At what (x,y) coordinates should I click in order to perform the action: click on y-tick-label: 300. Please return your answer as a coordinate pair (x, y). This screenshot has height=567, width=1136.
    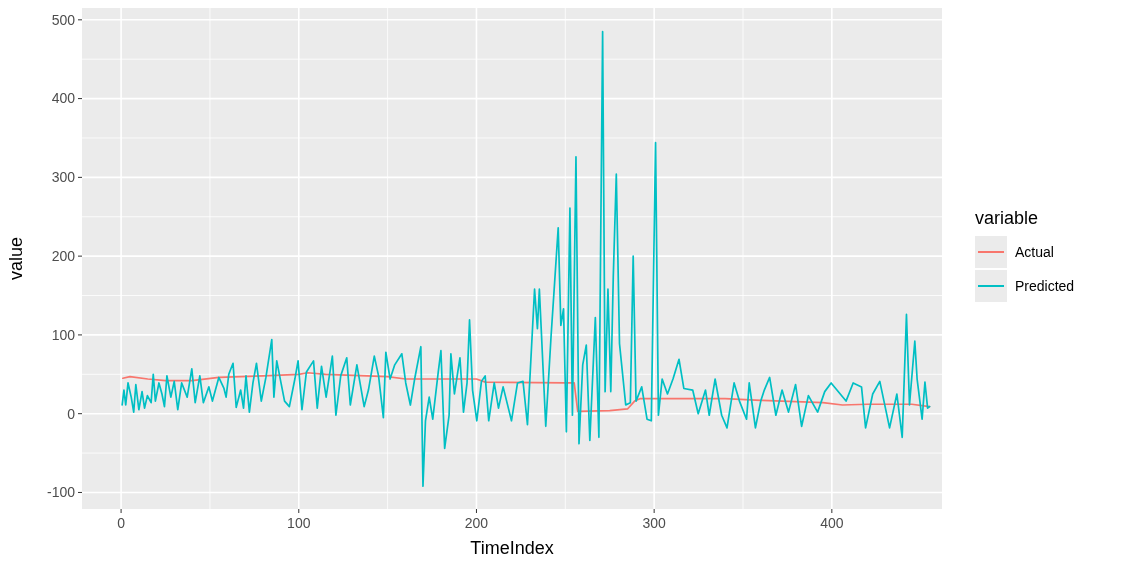
    Looking at the image, I should click on (63, 177).